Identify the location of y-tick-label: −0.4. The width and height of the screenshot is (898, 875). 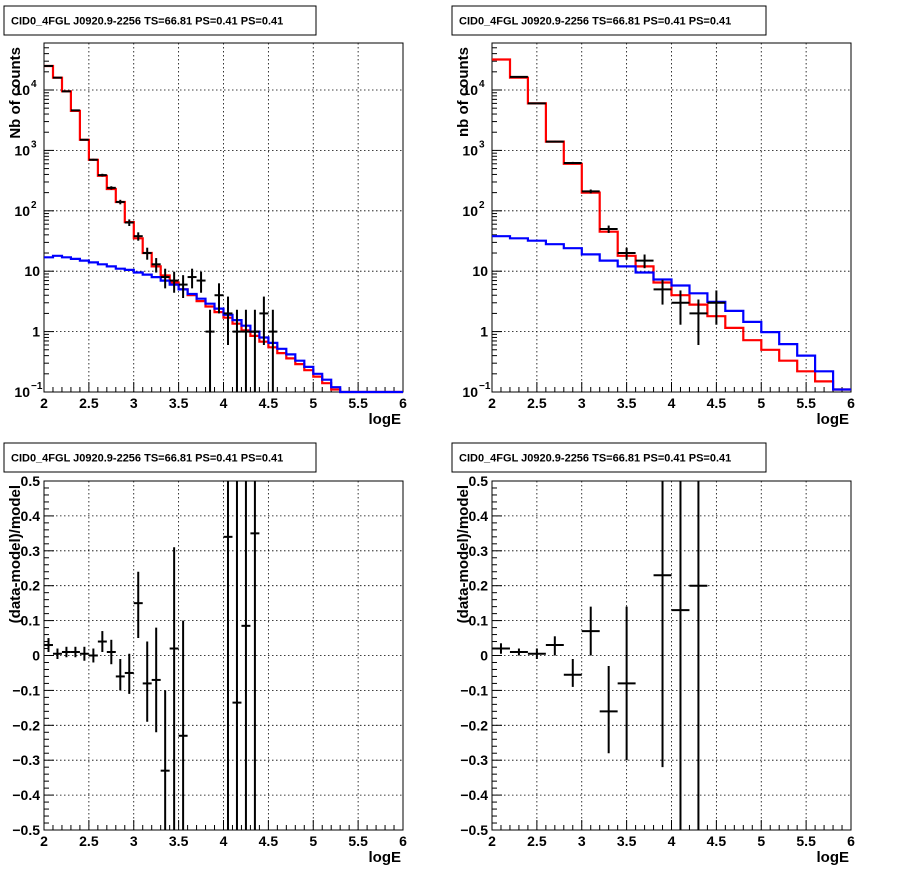
(26, 795).